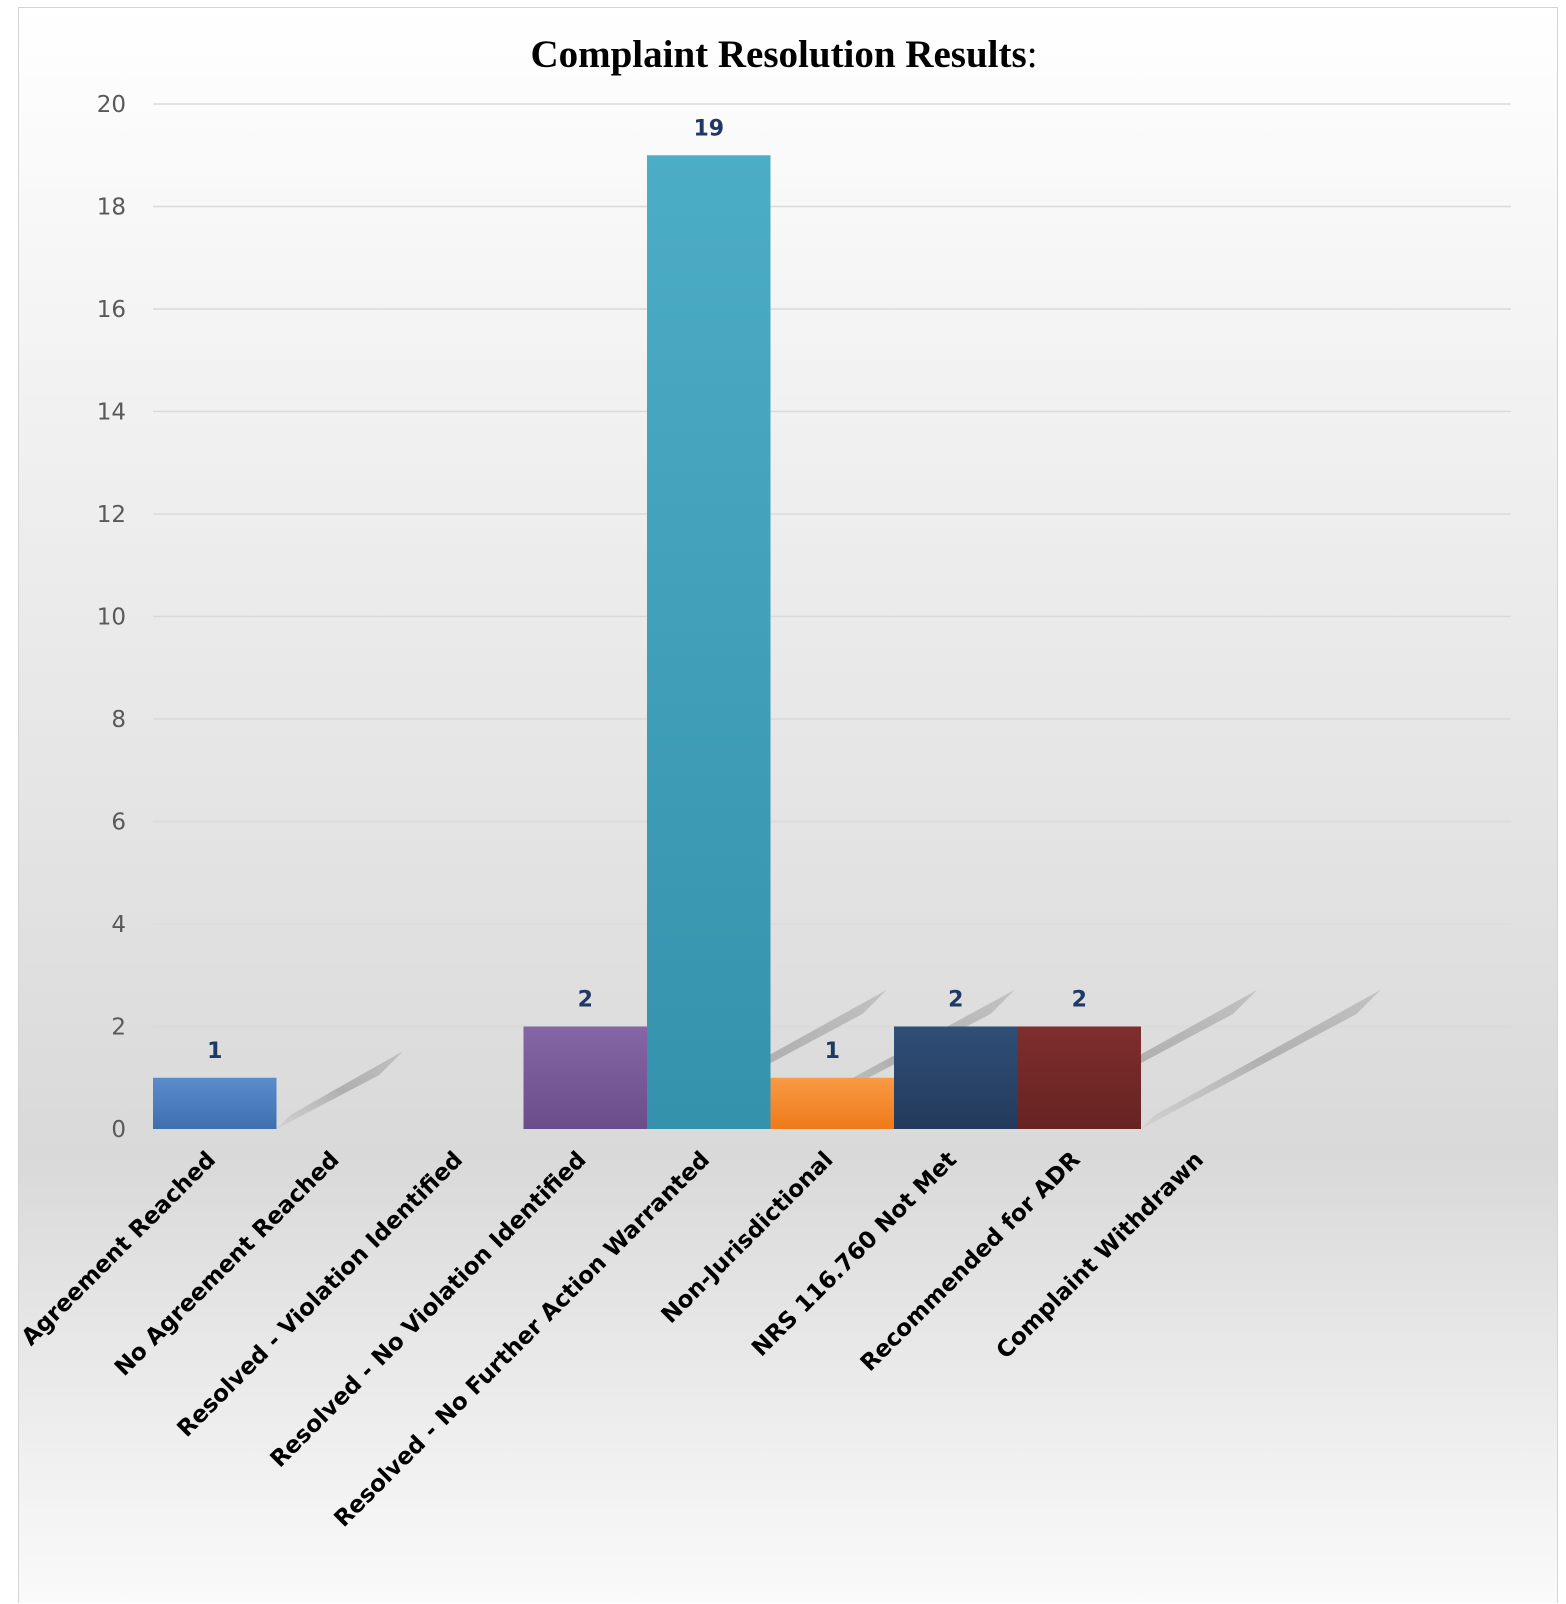 This screenshot has width=1566, height=1604. I want to click on data-label-resolved-no-further-action-warranted: 19, so click(708, 128).